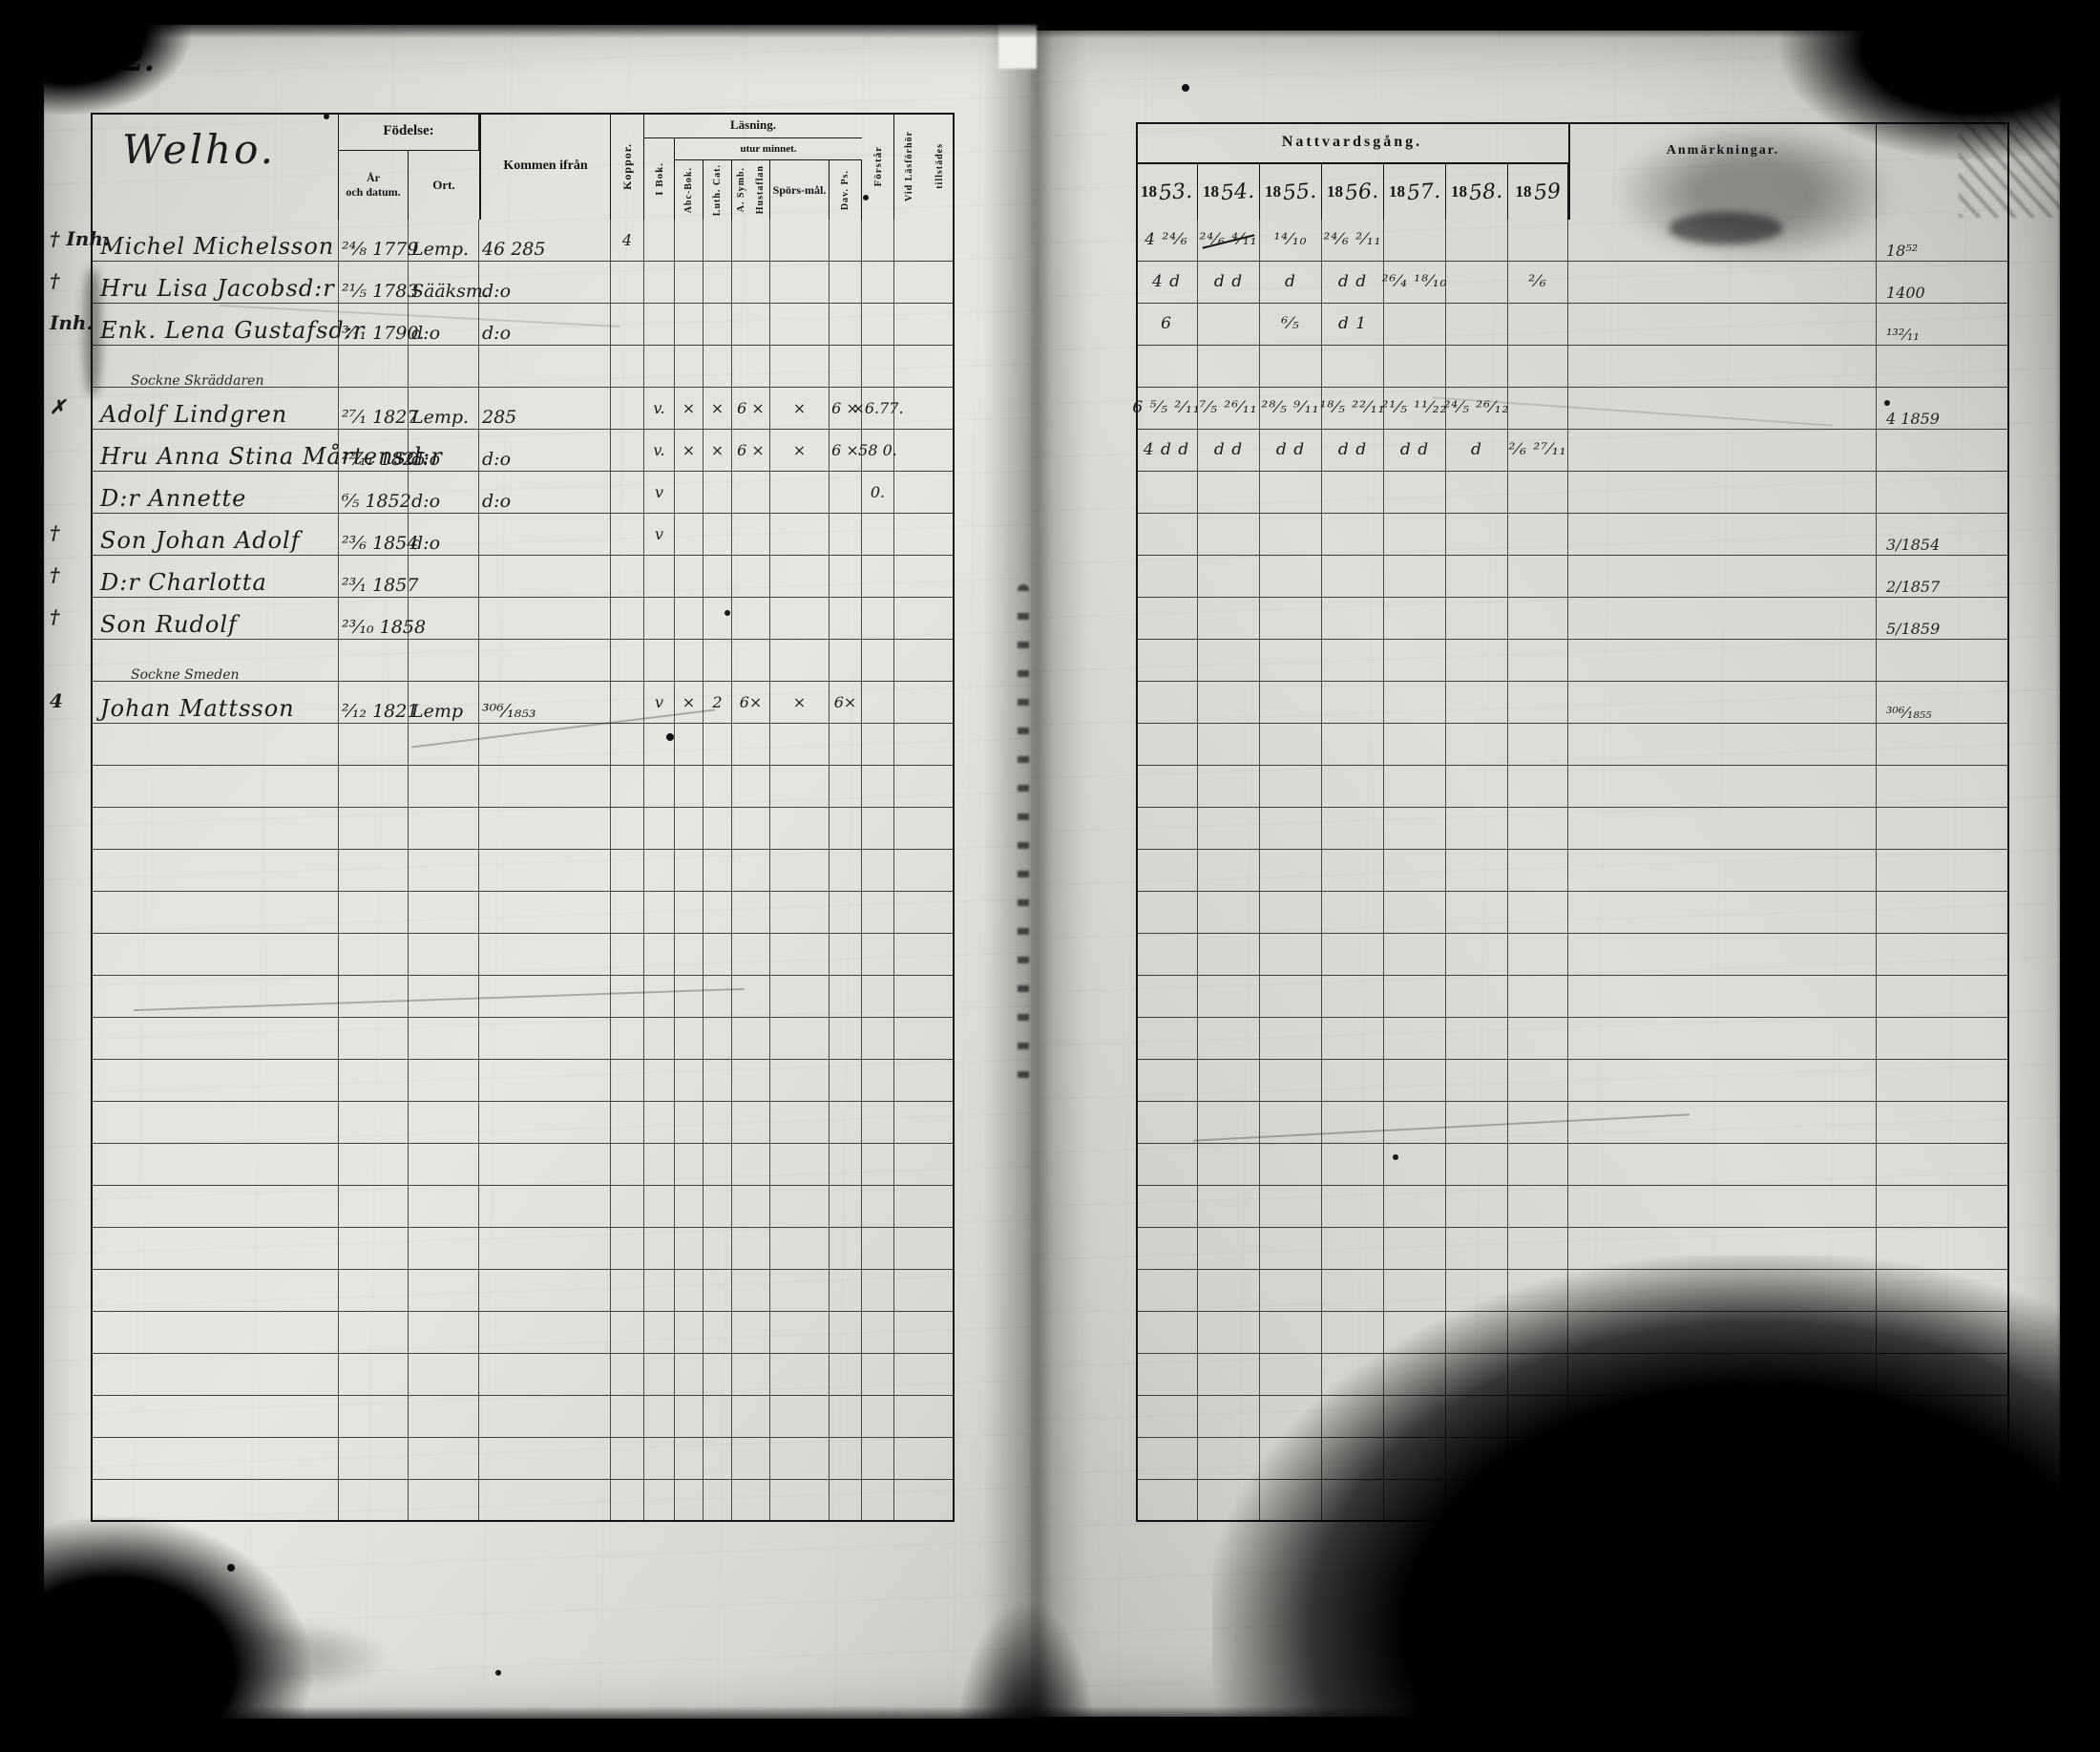 This screenshot has width=2100, height=1752. Describe the element at coordinates (381, 292) in the screenshot. I see `handwritten-date: ²¹⁄₅ 1783` at that location.